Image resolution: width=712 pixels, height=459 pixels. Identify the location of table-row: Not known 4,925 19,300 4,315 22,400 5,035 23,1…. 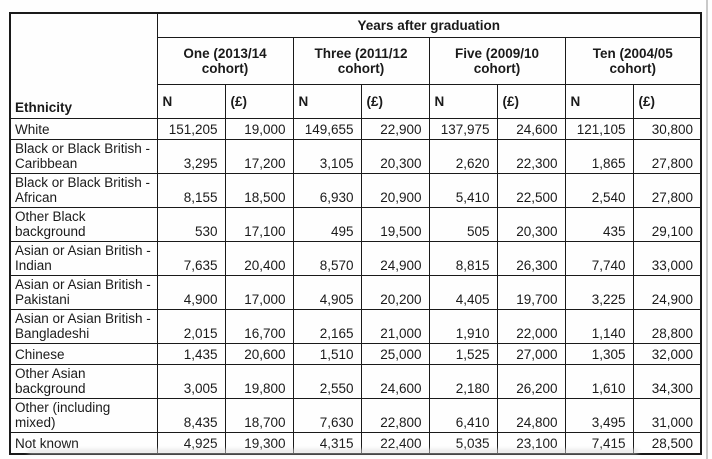
(355, 443).